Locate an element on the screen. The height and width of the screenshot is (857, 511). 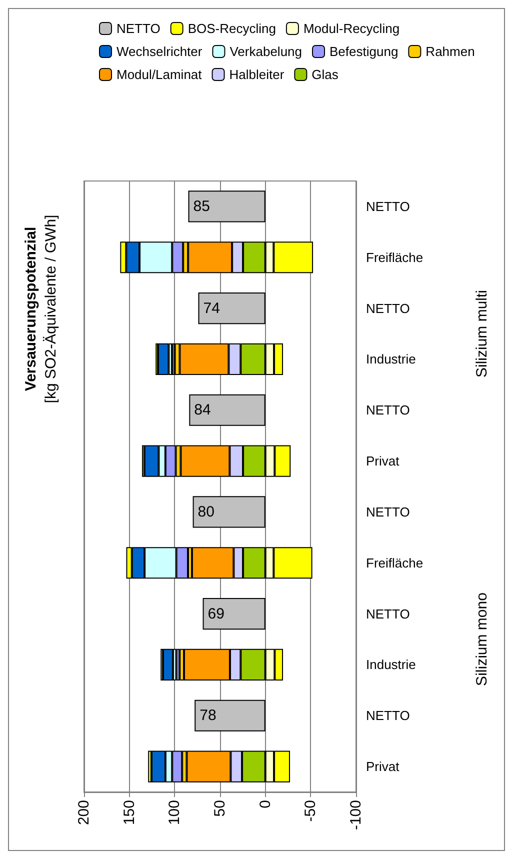
text: Versauerungspotenzial is located at coordinates (31, 309).